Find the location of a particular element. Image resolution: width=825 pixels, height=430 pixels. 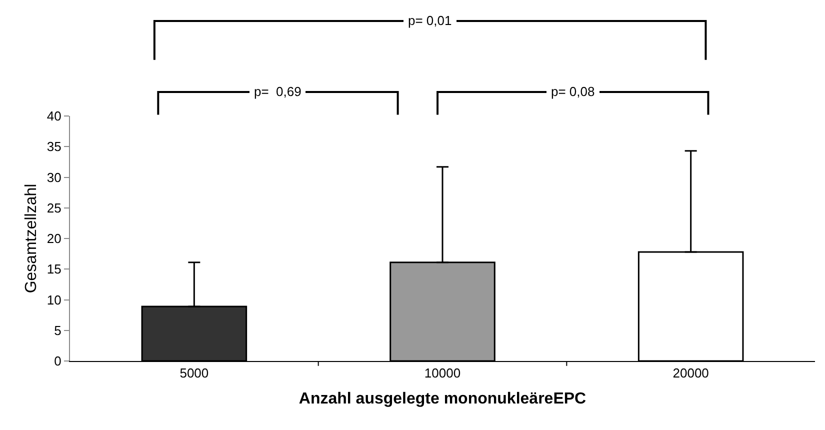

x-tick-label: 5000 is located at coordinates (194, 373).